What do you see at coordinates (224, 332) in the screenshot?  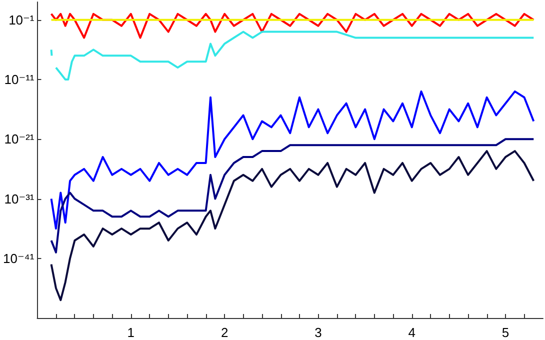 I see `x-tick-label: 2` at bounding box center [224, 332].